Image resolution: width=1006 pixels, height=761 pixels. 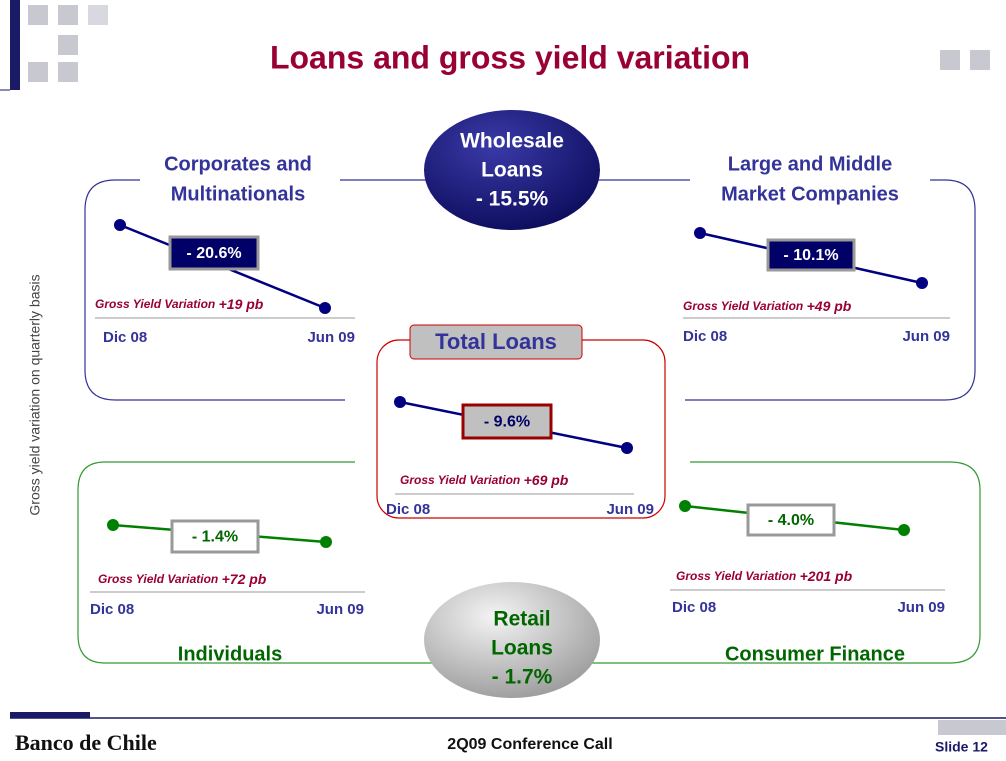 I want to click on retail-text: Retail, so click(x=521, y=619).